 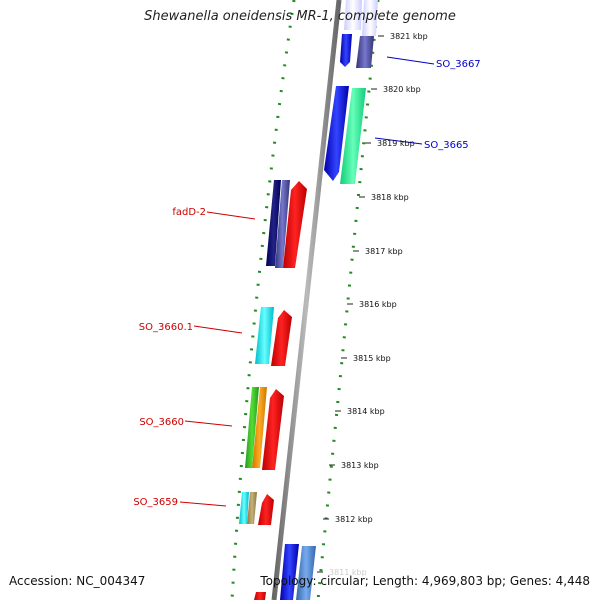 I want to click on gene-SO_3660.1-arrow, so click(x=281, y=338).